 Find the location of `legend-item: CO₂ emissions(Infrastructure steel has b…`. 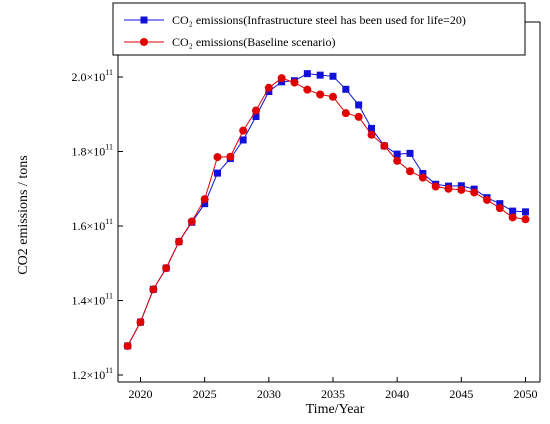

legend-item: CO₂ emissions(Infrastructure steel has b… is located at coordinates (295, 20).